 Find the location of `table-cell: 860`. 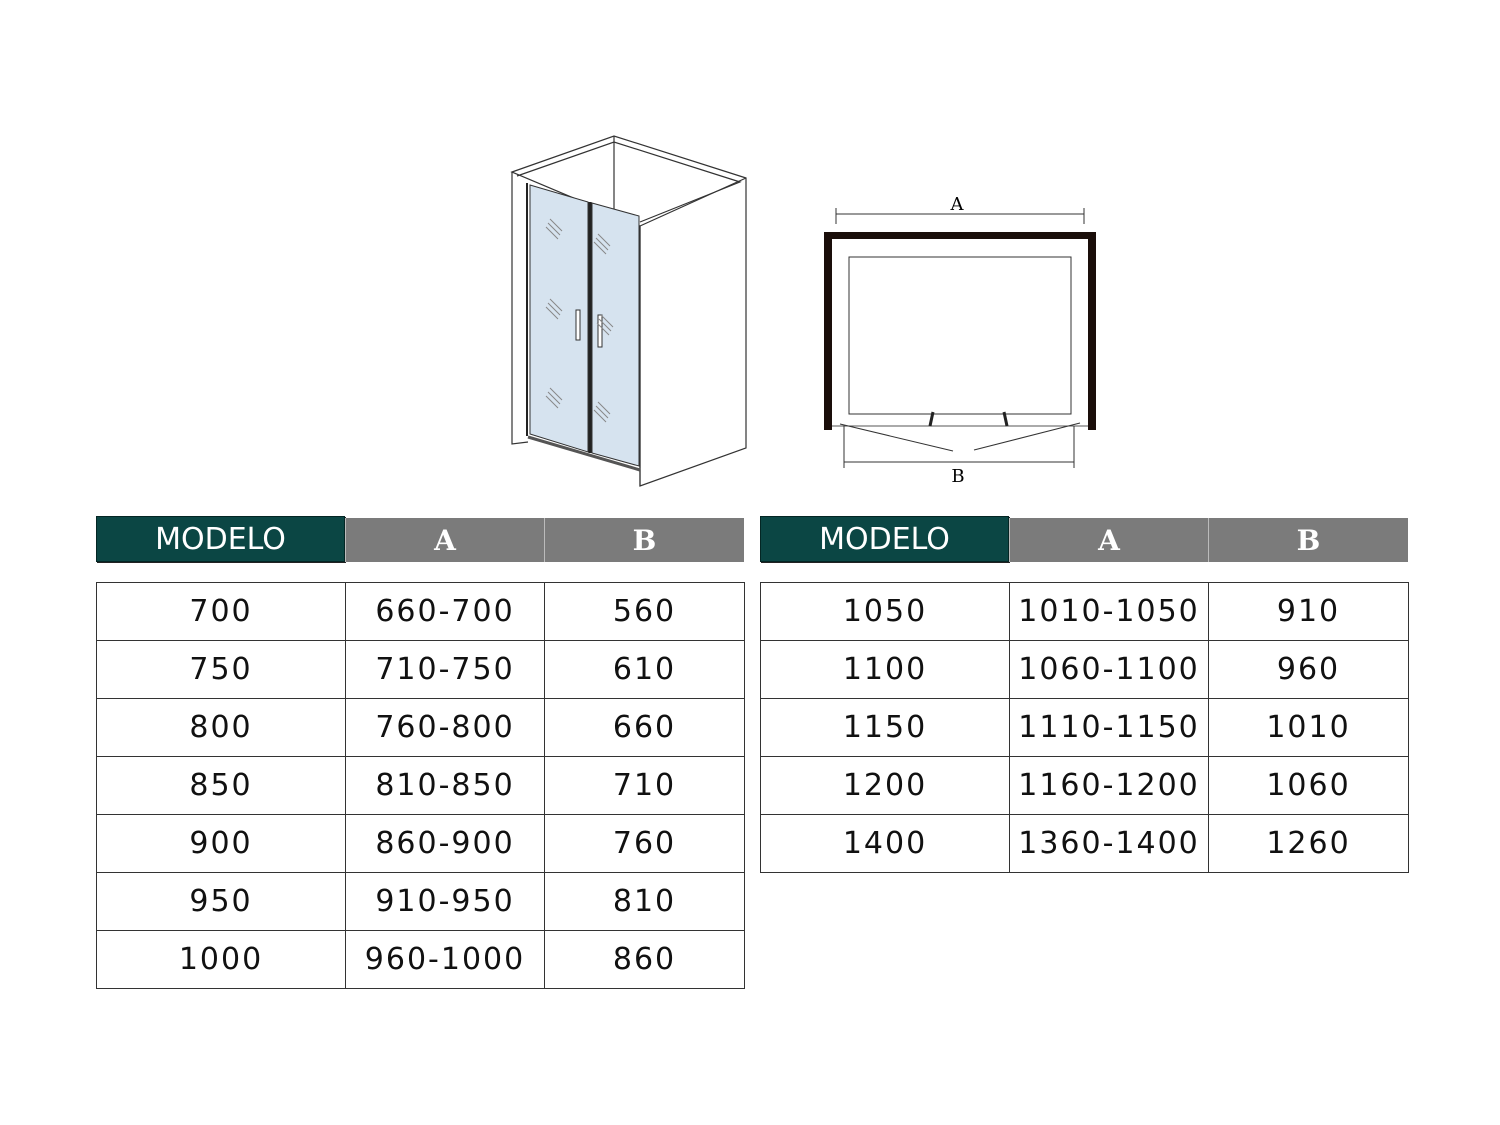

table-cell: 860 is located at coordinates (645, 960).